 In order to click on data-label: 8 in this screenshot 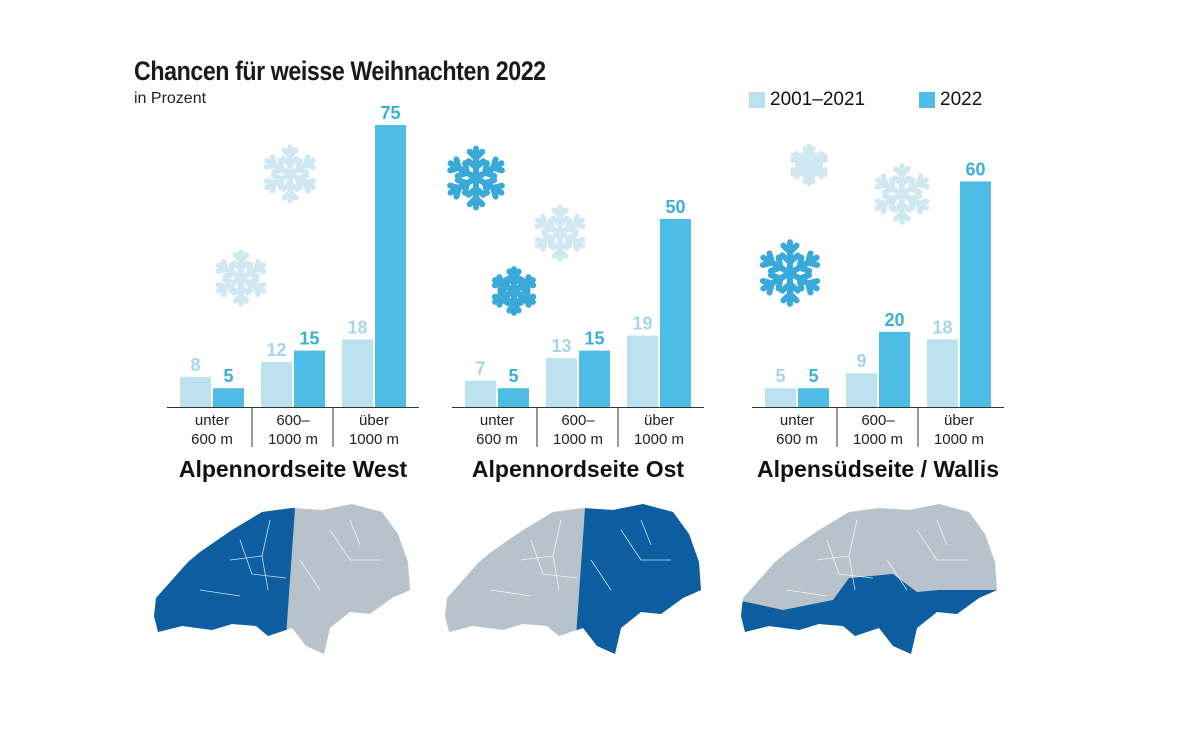, I will do `click(195, 365)`.